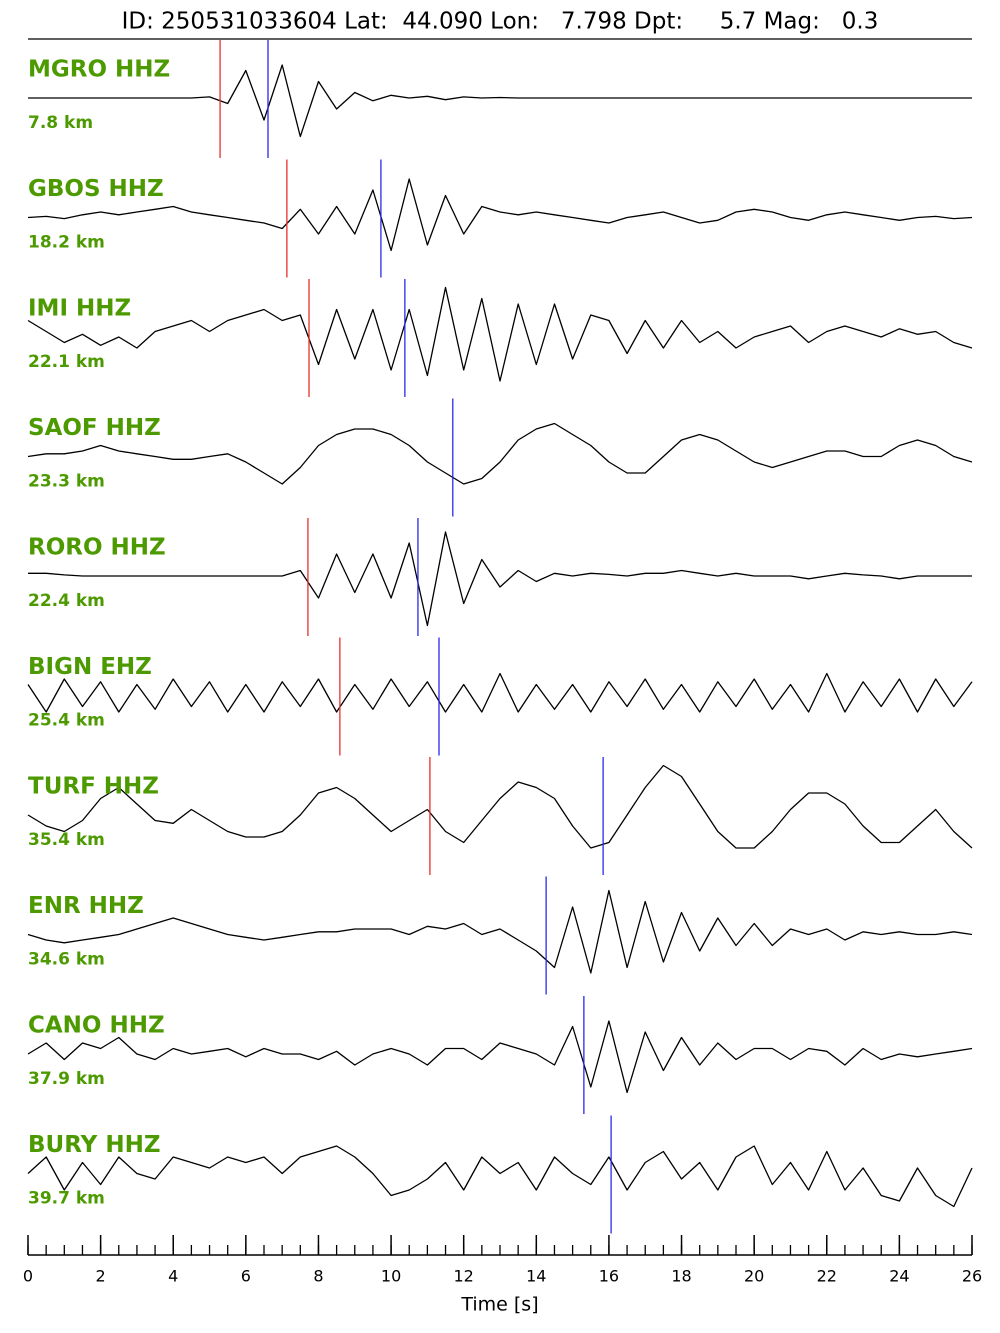 This screenshot has width=1000, height=1333. What do you see at coordinates (93, 787) in the screenshot?
I see `station-label: TURF HHZ` at bounding box center [93, 787].